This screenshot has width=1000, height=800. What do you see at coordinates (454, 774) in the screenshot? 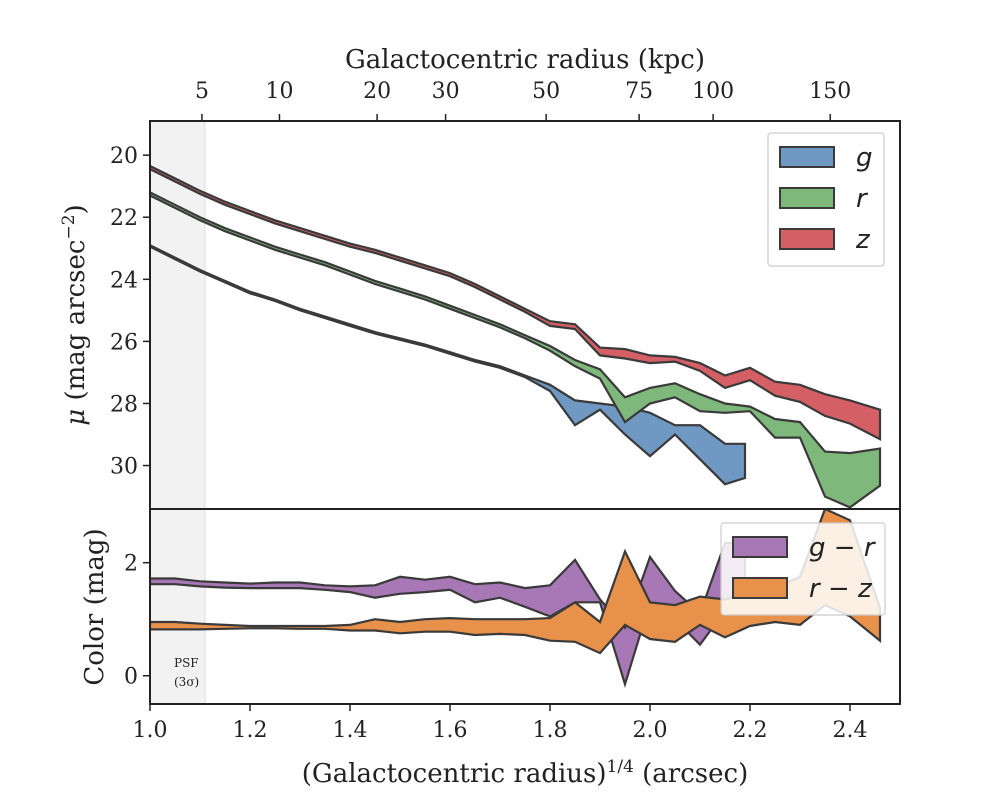
I see `bottom-axis-label-main: (Galactocentric radius)` at bounding box center [454, 774].